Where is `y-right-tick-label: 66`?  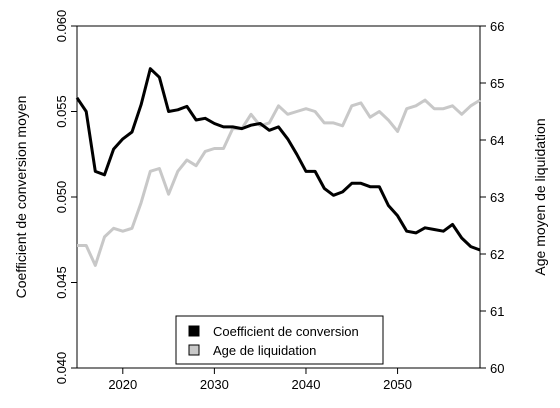
y-right-tick-label: 66 is located at coordinates (497, 26).